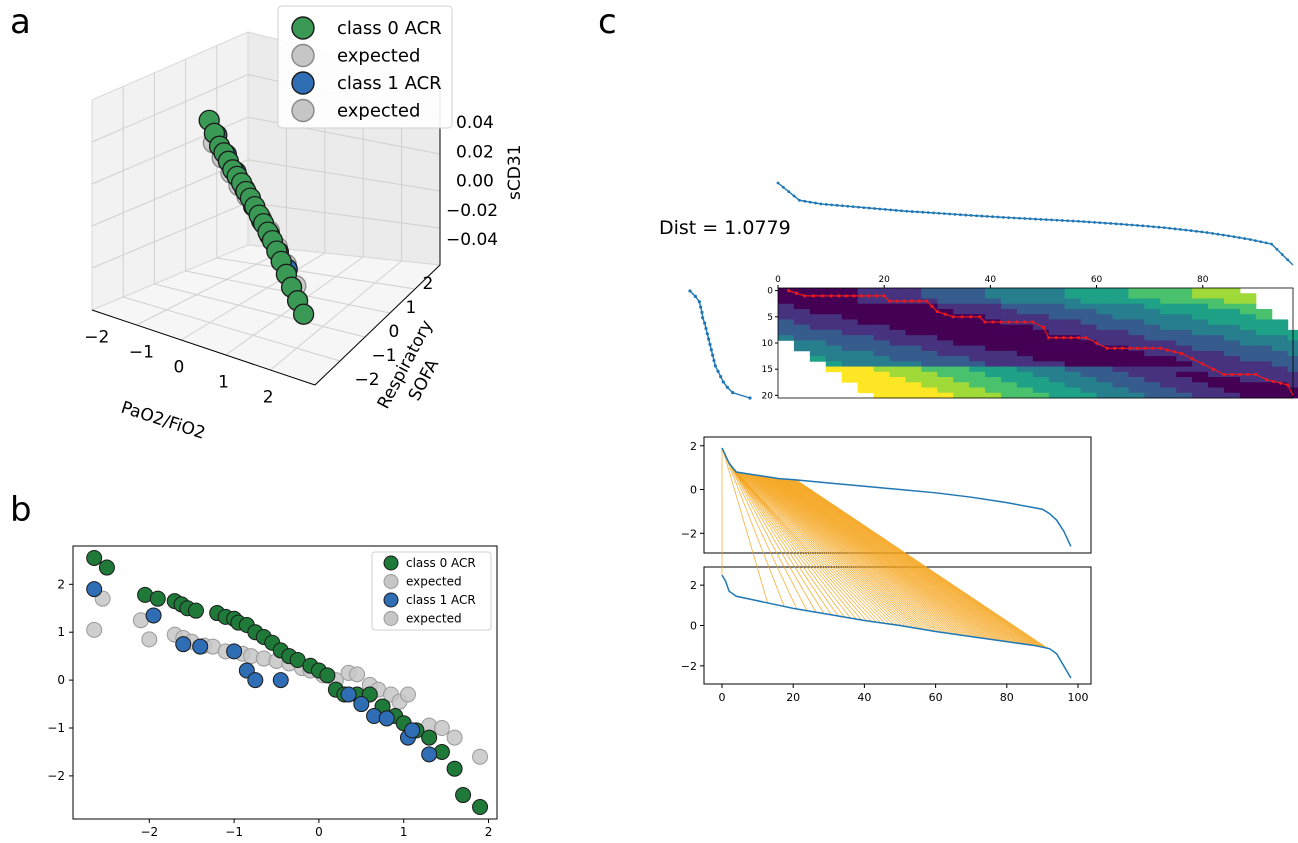 Image resolution: width=1298 pixels, height=843 pixels. I want to click on warp-x-tick-label: 0, so click(722, 697).